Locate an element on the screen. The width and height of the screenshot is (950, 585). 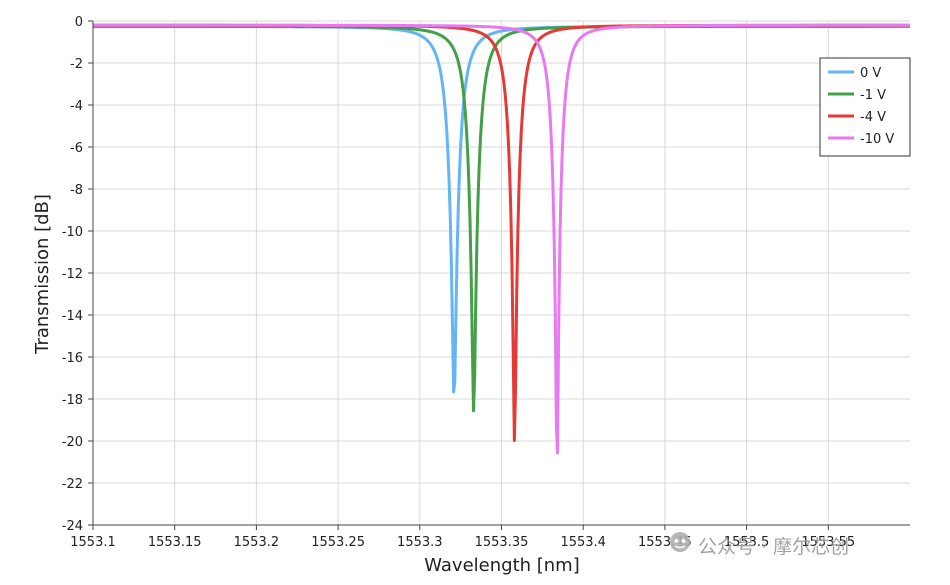
y-tick-label: -12 is located at coordinates (72, 274).